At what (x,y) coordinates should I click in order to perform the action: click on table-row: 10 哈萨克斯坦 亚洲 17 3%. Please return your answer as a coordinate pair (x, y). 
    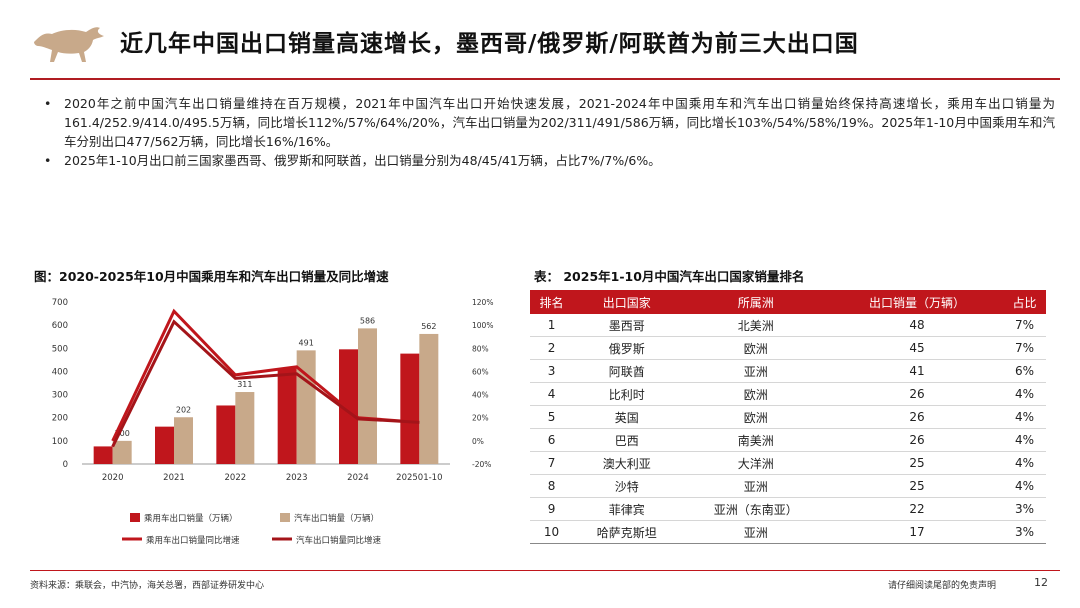
    Looking at the image, I should click on (788, 532).